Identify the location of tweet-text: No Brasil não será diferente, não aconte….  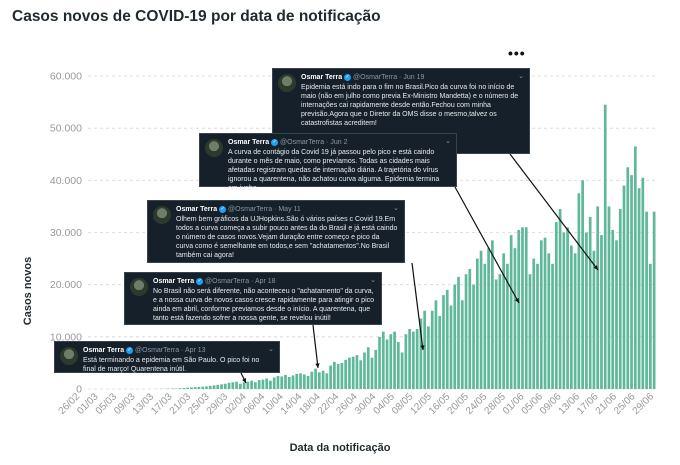
(264, 305).